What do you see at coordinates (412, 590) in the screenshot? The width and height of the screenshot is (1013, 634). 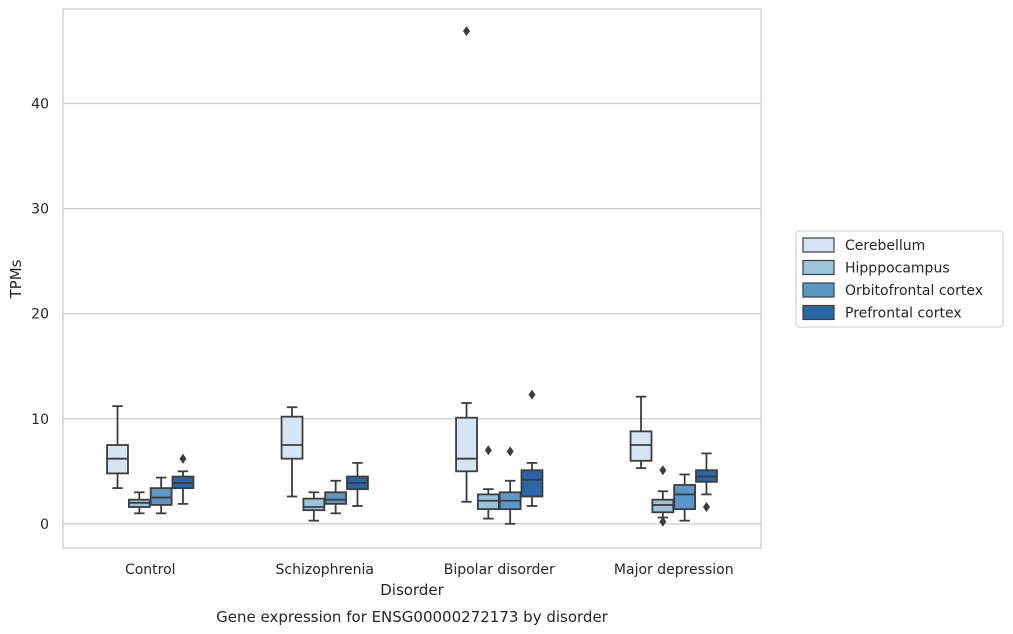 I see `x-axis-label: Disorder` at bounding box center [412, 590].